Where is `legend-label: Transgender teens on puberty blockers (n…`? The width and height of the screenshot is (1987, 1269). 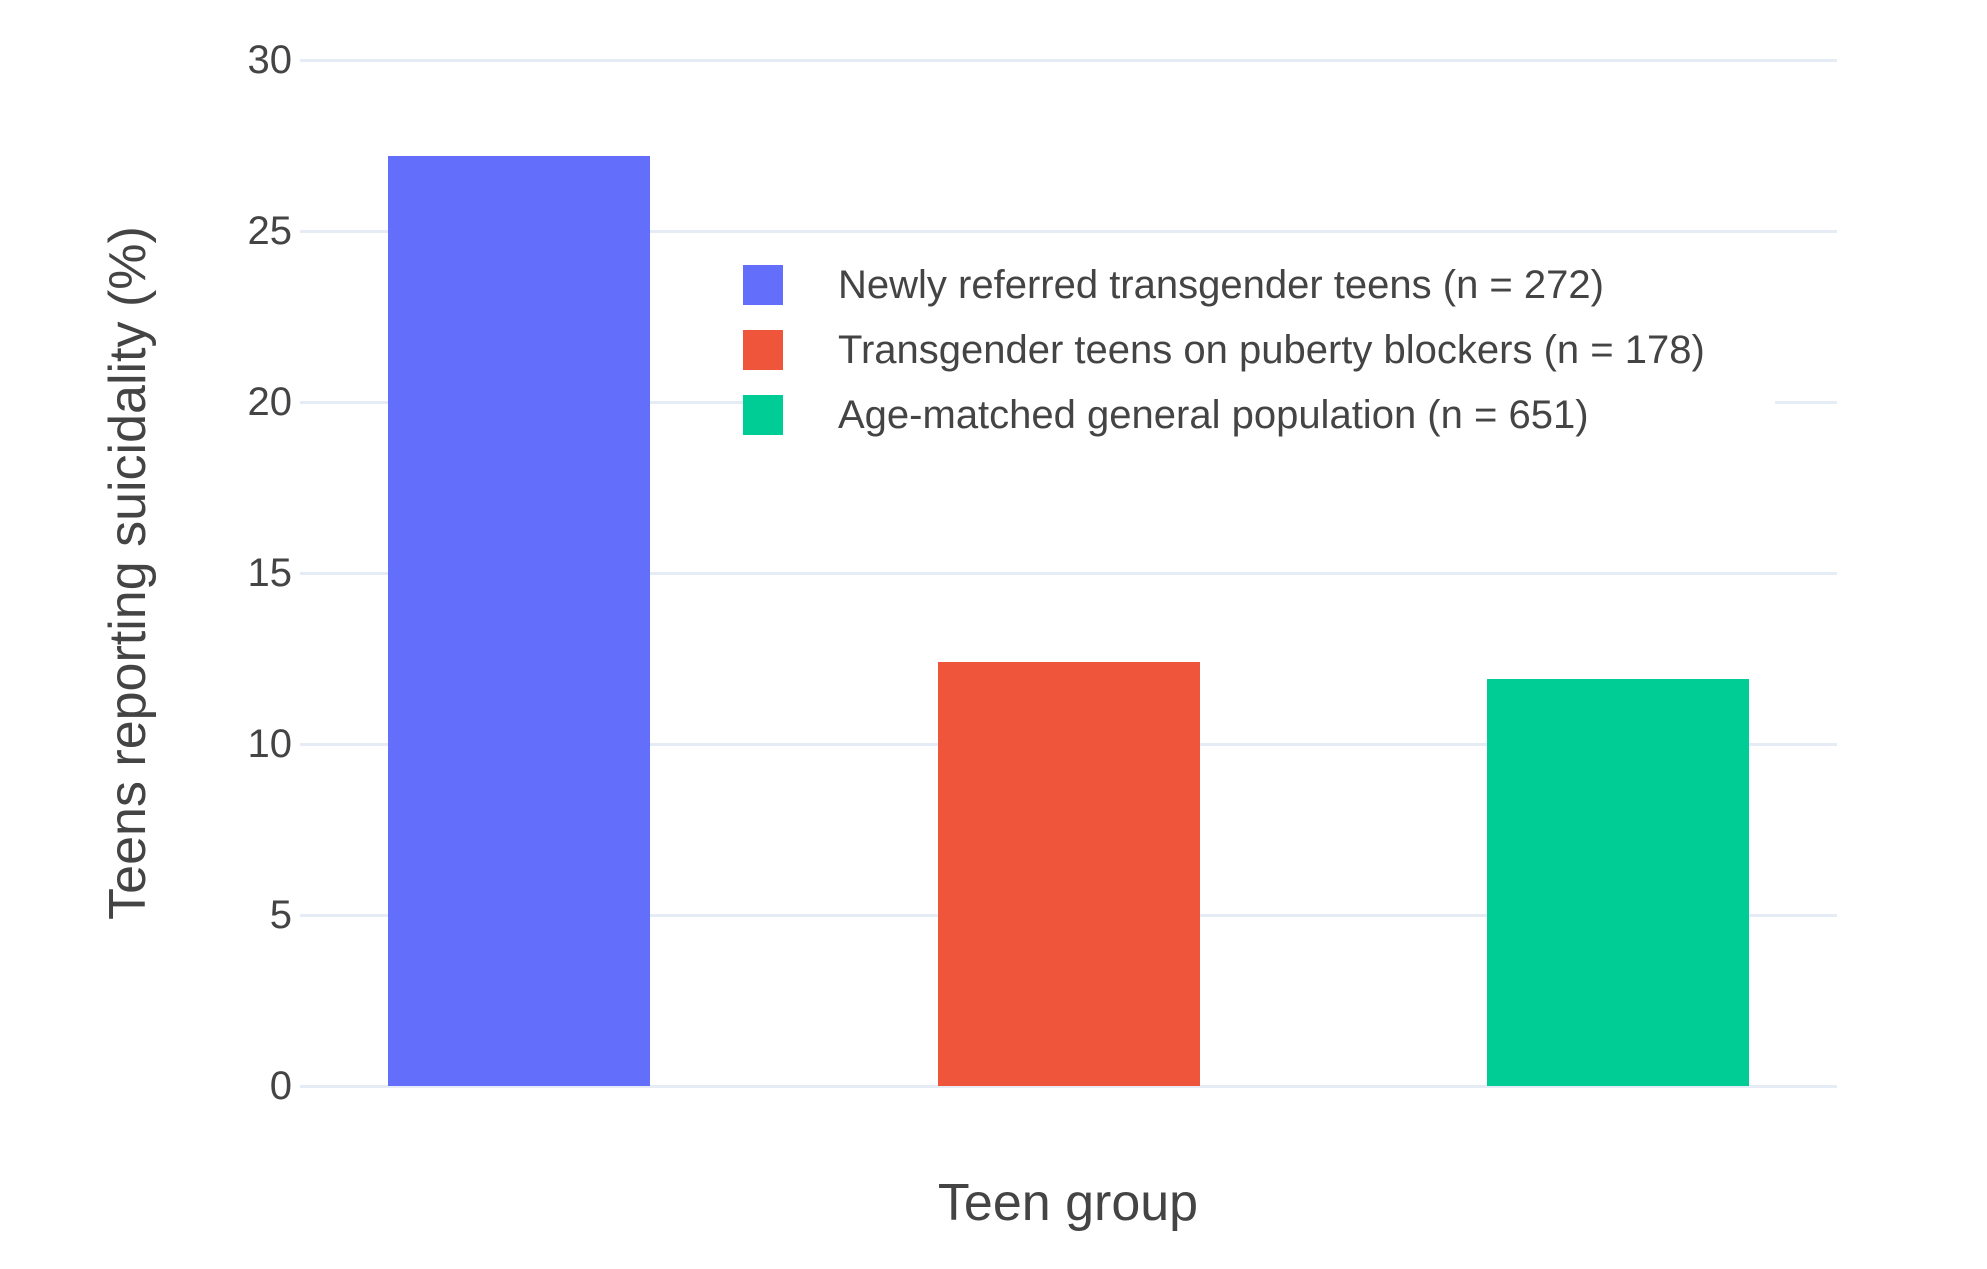
legend-label: Transgender teens on puberty blockers (n… is located at coordinates (1271, 349).